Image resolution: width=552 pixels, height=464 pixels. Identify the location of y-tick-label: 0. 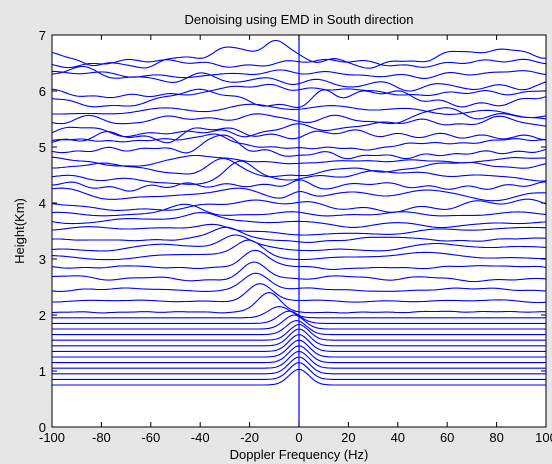
(42, 427).